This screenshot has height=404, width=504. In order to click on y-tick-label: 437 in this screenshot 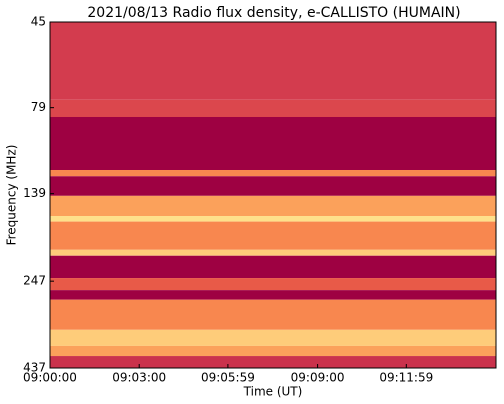, I will do `click(34, 368)`.